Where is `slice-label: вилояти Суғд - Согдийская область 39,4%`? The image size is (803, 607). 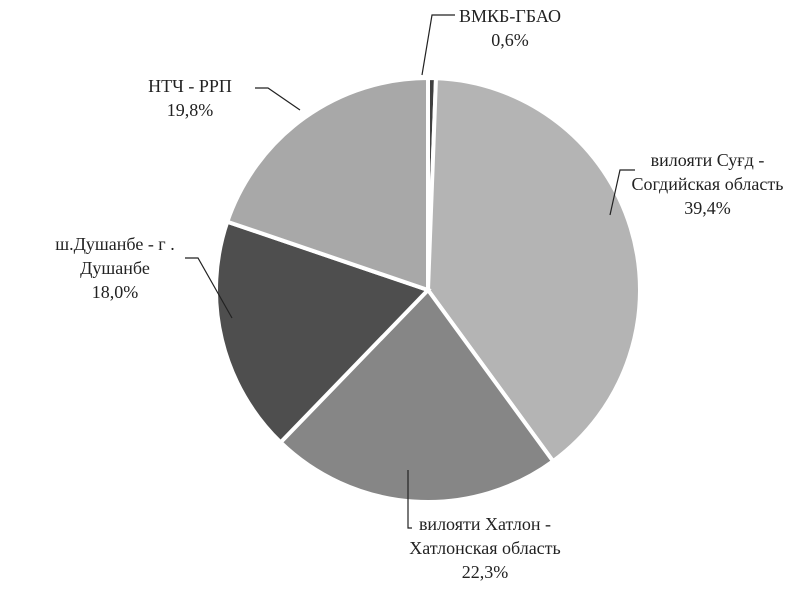
slice-label: вилояти Суғд - Согдийская область 39,4% is located at coordinates (707, 184).